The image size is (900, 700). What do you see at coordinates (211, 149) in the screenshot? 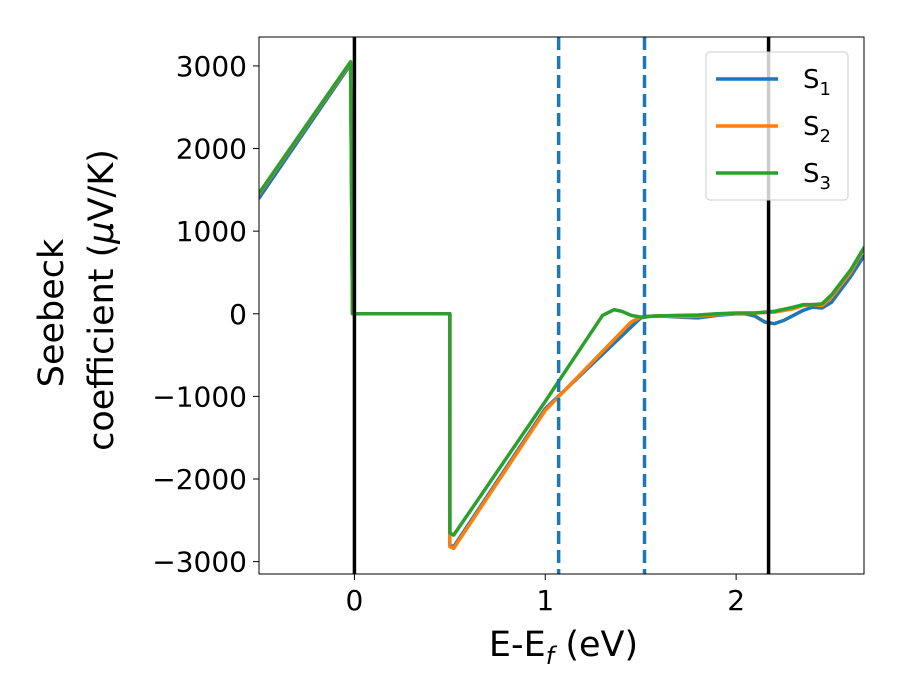
I see `y-tick-label-2: 2000` at bounding box center [211, 149].